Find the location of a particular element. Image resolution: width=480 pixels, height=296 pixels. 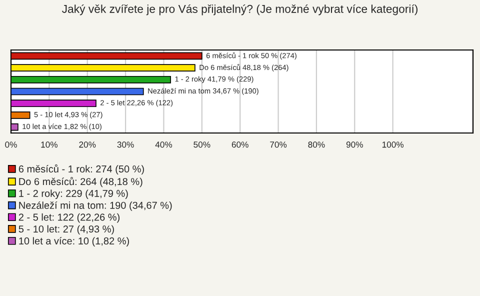

x-tick-label: 80% is located at coordinates (316, 145).